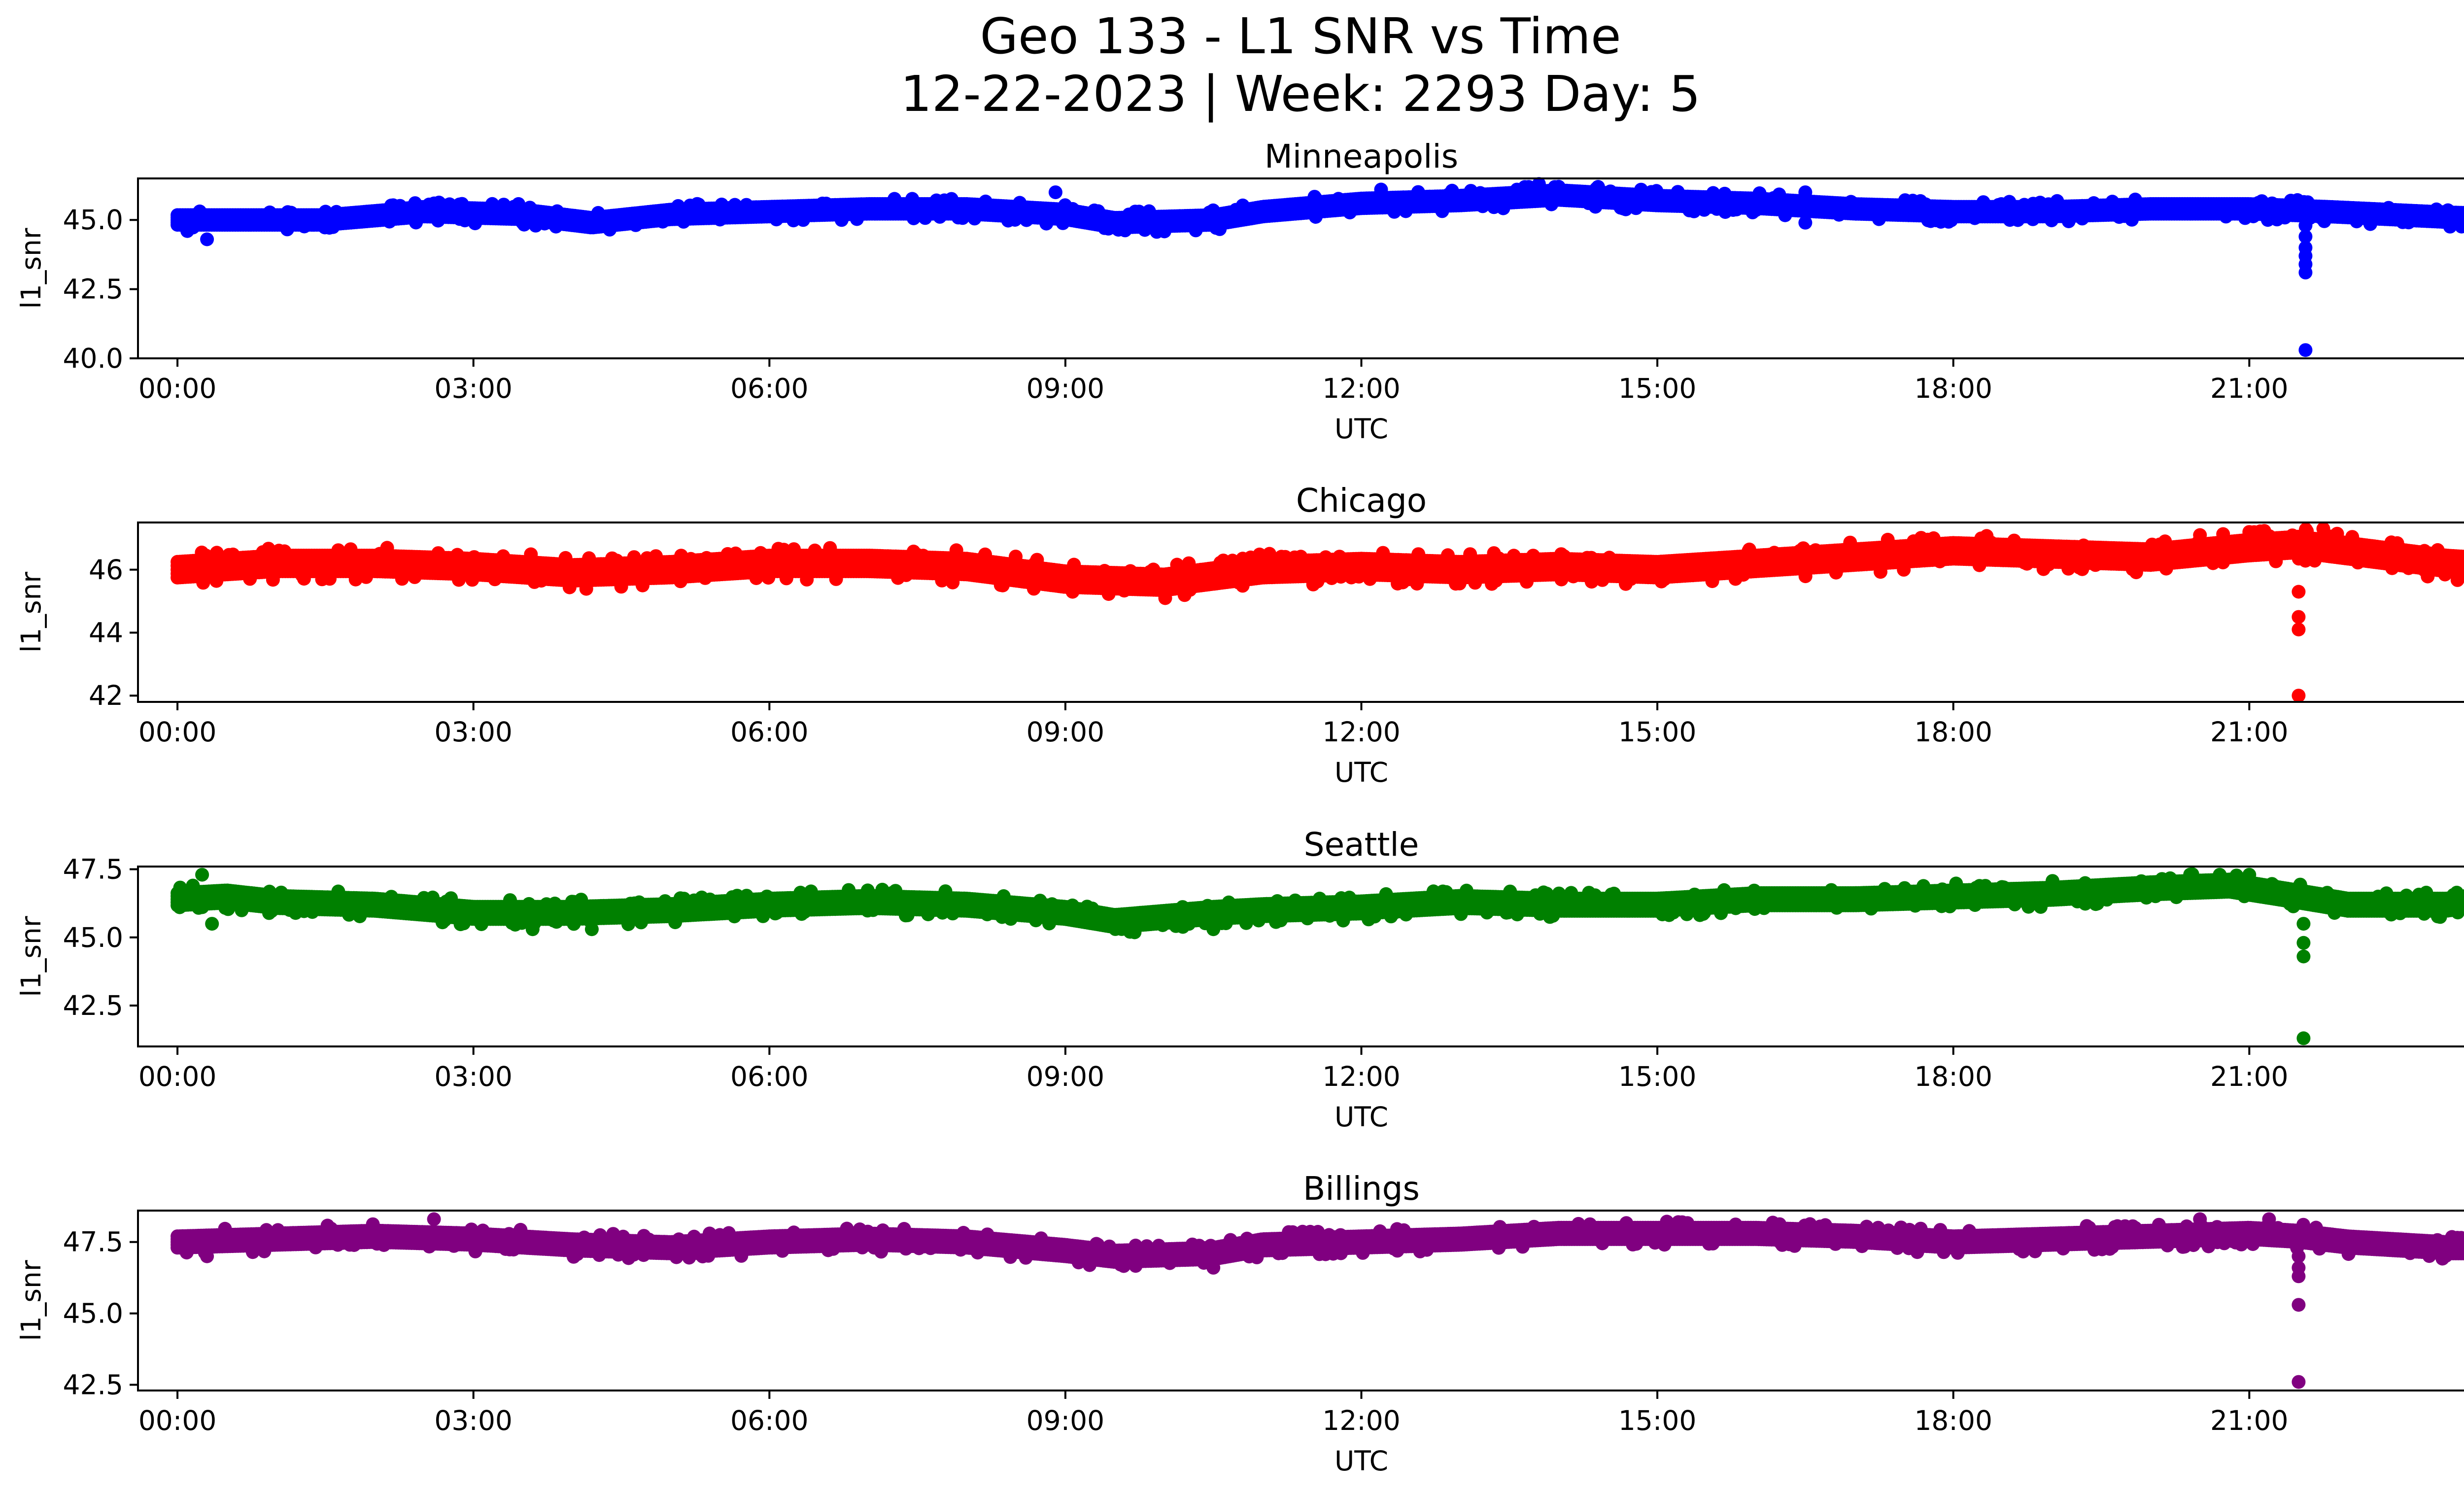  What do you see at coordinates (31, 612) in the screenshot?
I see `y-axis-label: l1_snr` at bounding box center [31, 612].